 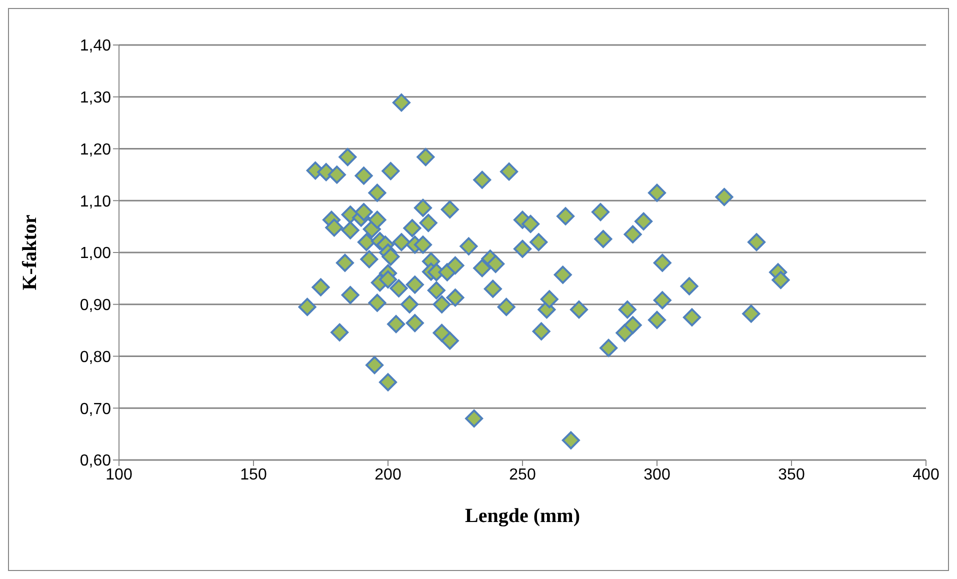 What do you see at coordinates (522, 516) in the screenshot?
I see `x-axis-title: Lengde (mm)` at bounding box center [522, 516].